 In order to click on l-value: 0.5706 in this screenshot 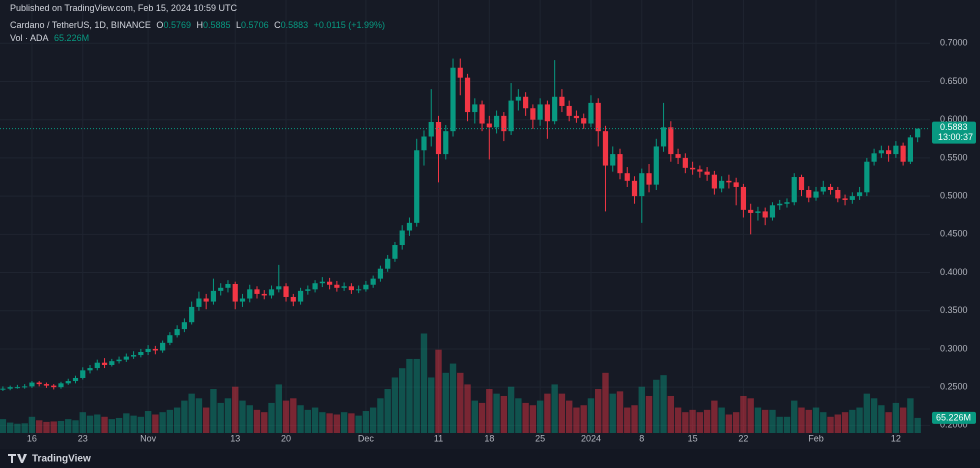, I will do `click(255, 25)`.